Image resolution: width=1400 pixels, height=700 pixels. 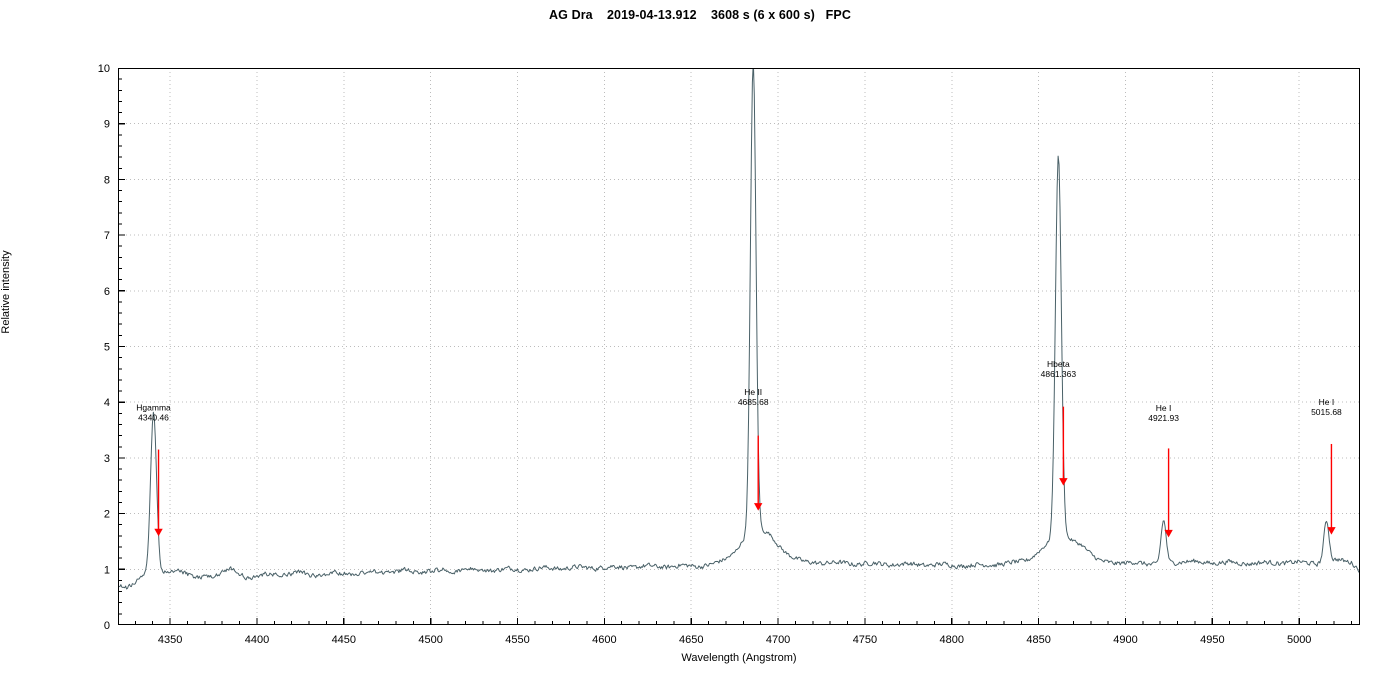 I want to click on y-tick-label: 0, so click(x=107, y=626).